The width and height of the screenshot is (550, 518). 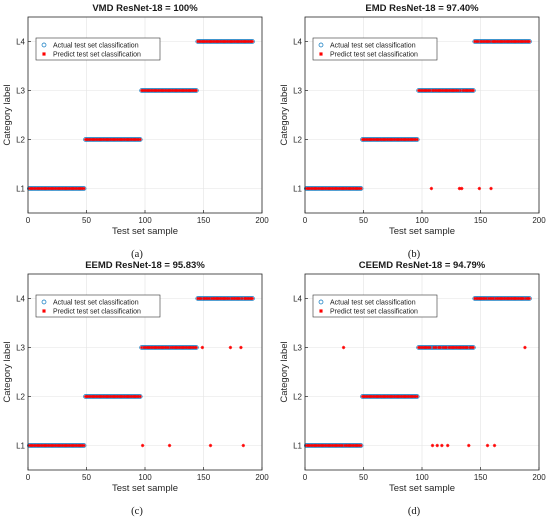 I want to click on panel-caption: (d), so click(x=414, y=511).